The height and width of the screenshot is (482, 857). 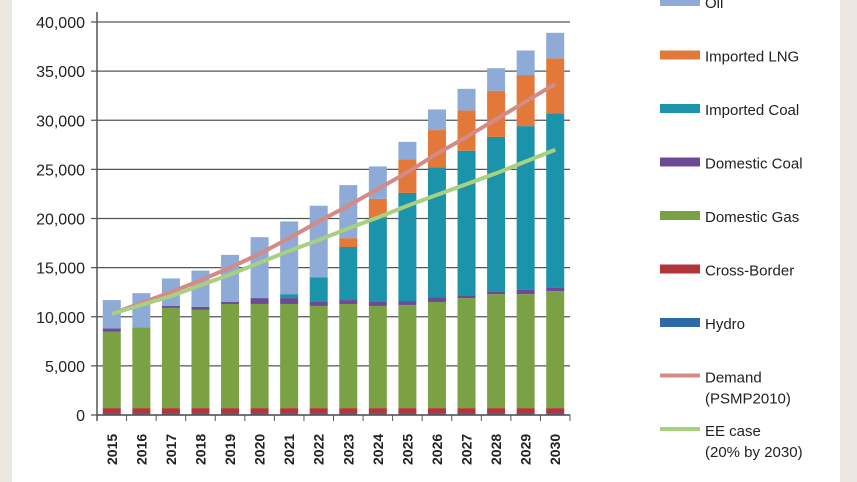 I want to click on x-tick-label: 2023, so click(x=348, y=449).